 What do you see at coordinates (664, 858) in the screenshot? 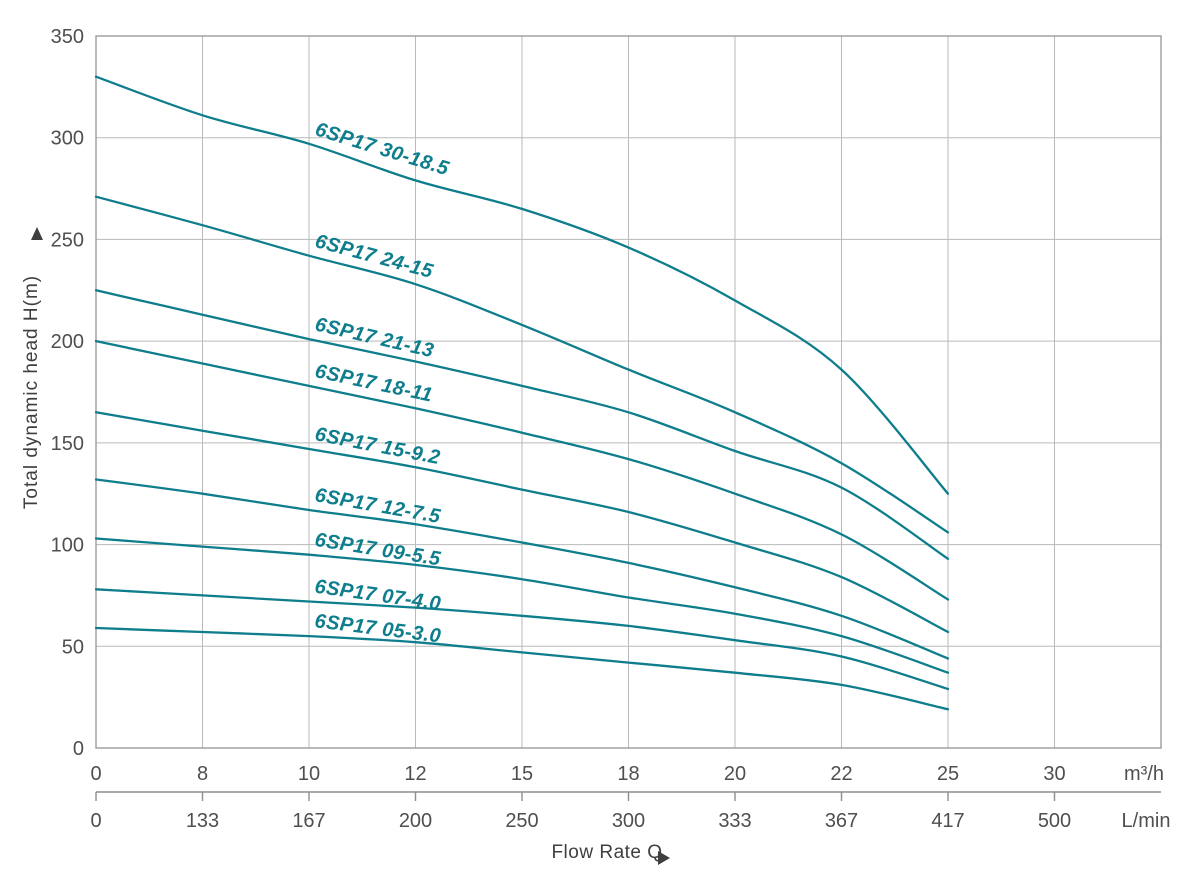
I see `right-arrow-icon` at bounding box center [664, 858].